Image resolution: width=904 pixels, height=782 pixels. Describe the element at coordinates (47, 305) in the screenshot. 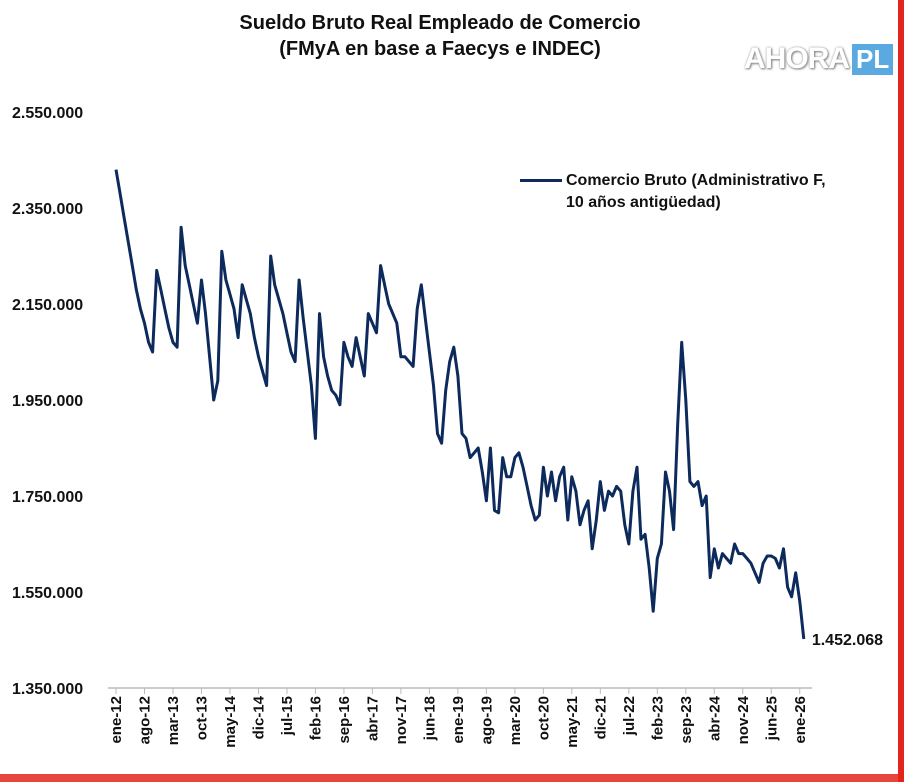

I see `y-tick-label: 2.150.000` at that location.